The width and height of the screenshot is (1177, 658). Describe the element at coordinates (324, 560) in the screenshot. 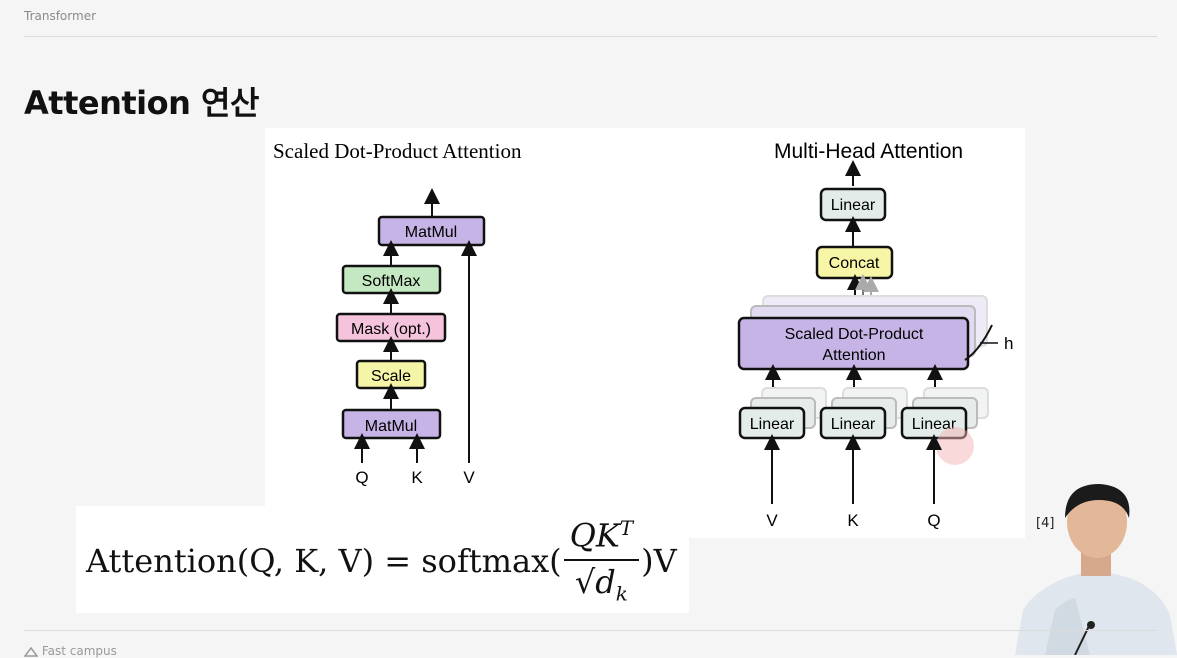

I see `formula-lhs: Attention(Q, K, V) = softmax(` at that location.